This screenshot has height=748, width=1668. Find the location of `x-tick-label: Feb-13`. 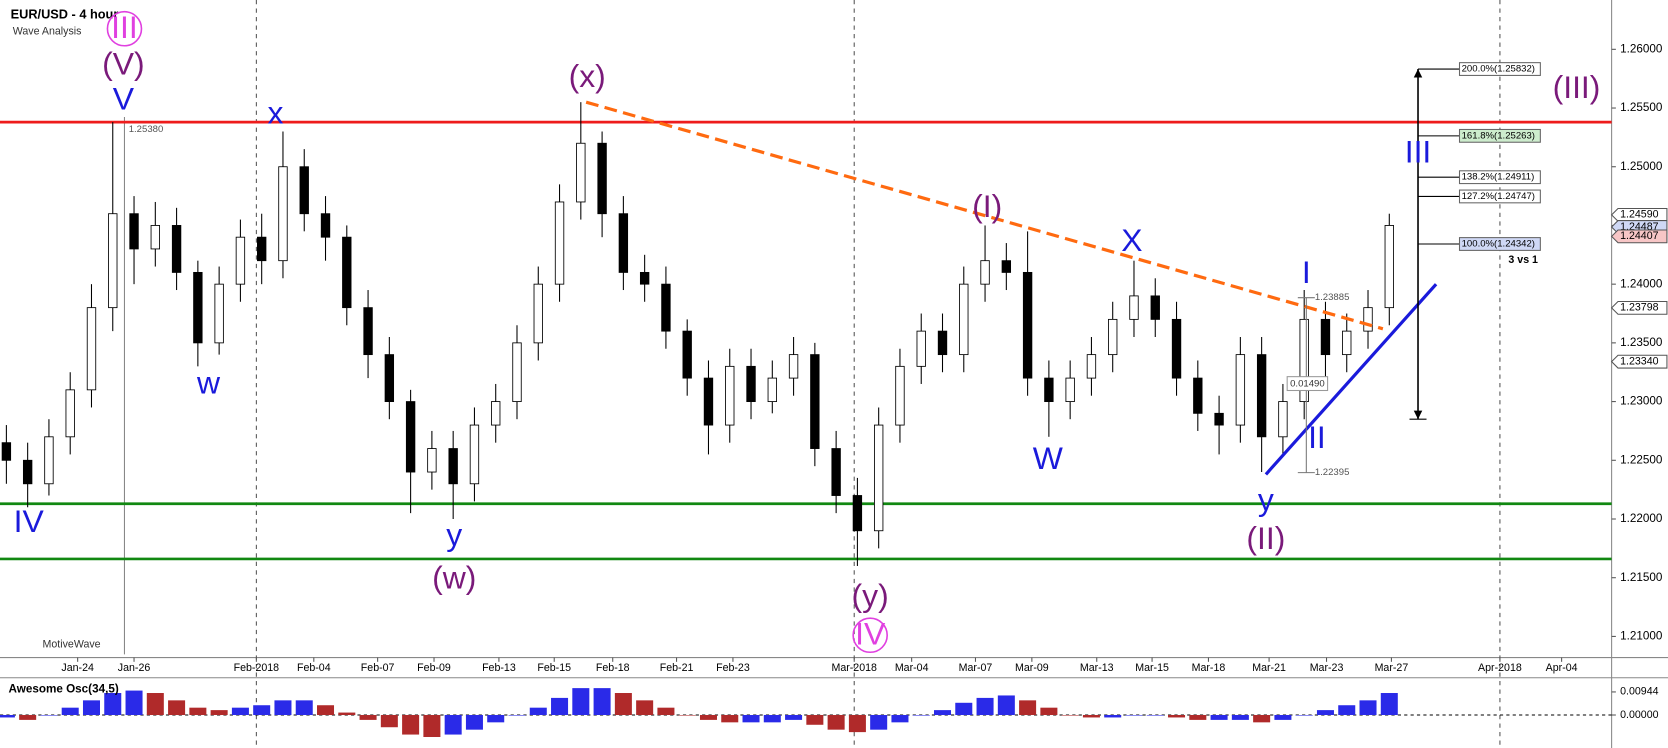

x-tick-label: Feb-13 is located at coordinates (499, 668).